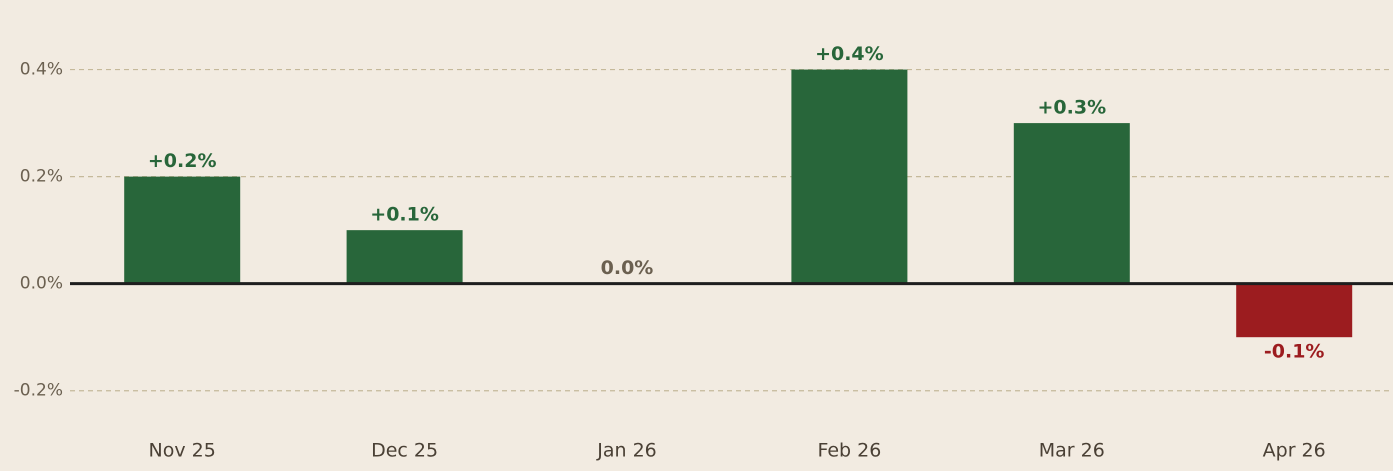 This screenshot has height=471, width=1393. Describe the element at coordinates (627, 268) in the screenshot. I see `value-label: 0.0%` at that location.